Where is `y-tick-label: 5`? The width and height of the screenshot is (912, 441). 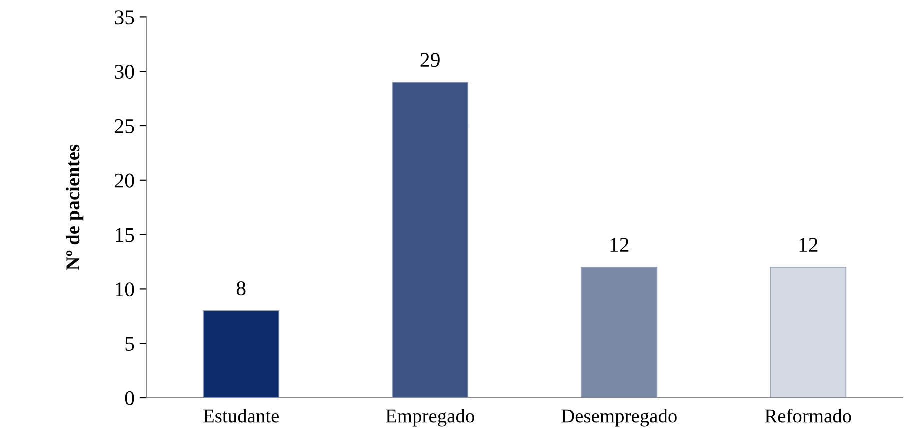 y-tick-label: 5 is located at coordinates (130, 344).